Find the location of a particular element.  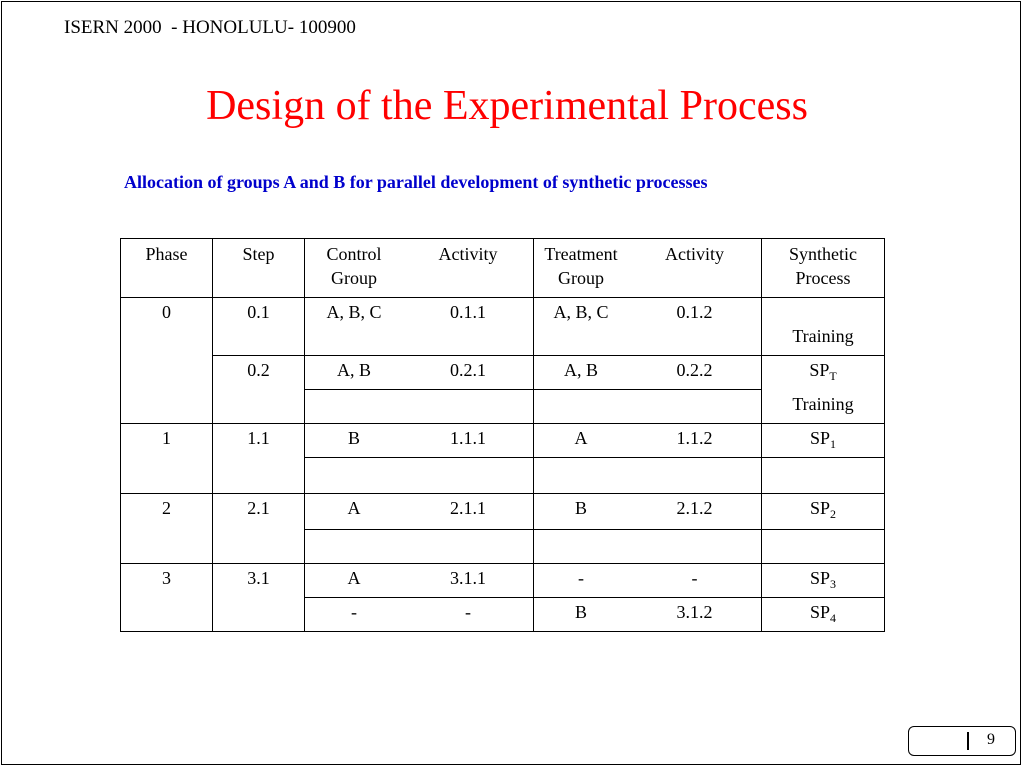

slide-title: Design of the Experimental Process is located at coordinates (507, 106).